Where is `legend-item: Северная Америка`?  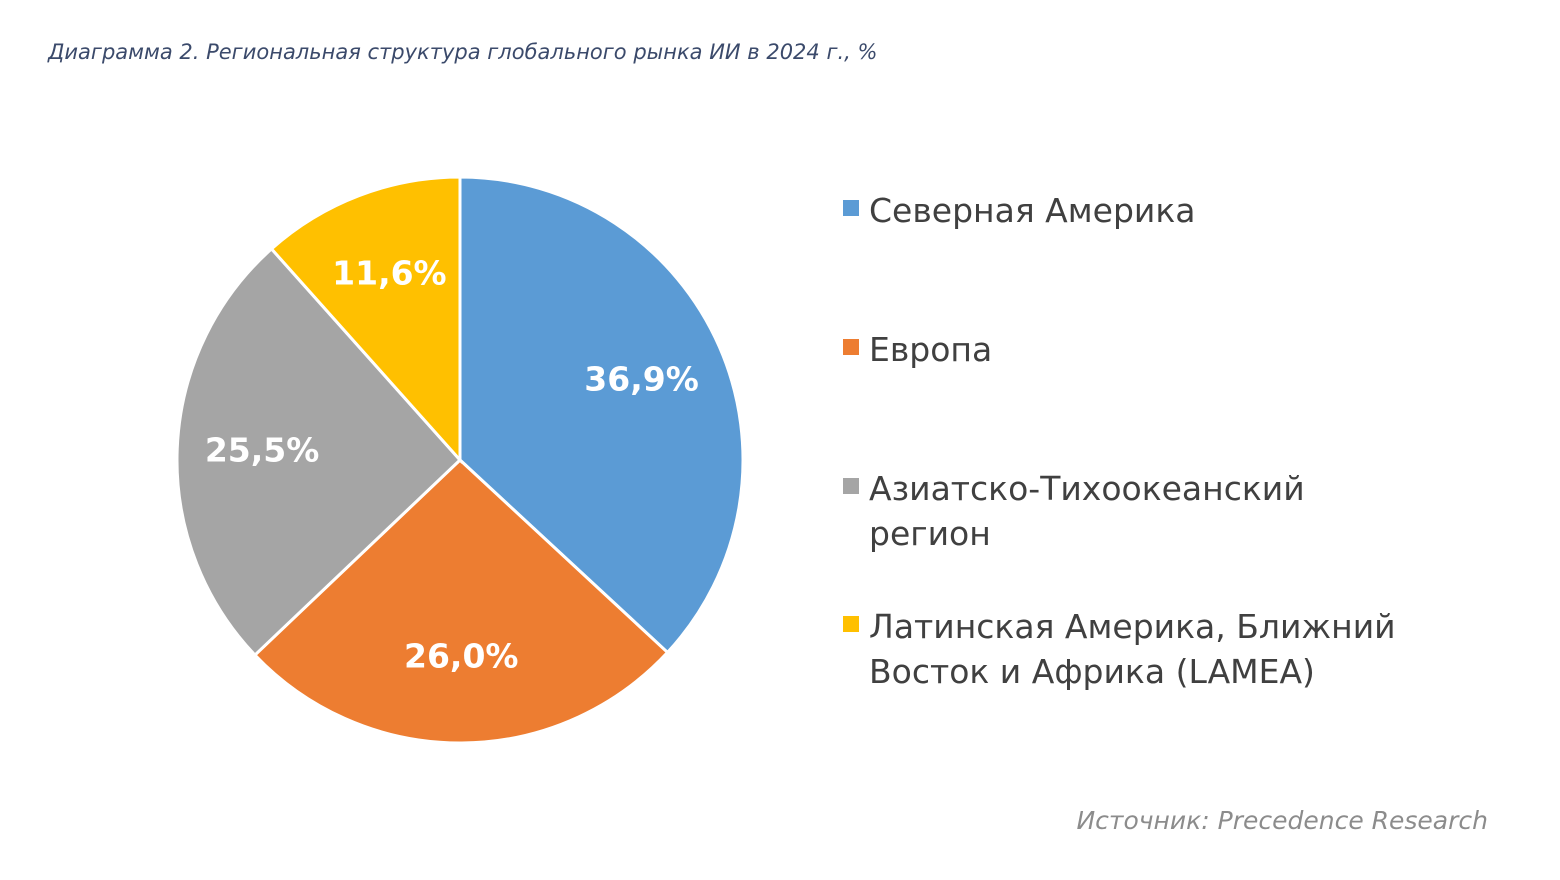 legend-item: Северная Америка is located at coordinates (1123, 210).